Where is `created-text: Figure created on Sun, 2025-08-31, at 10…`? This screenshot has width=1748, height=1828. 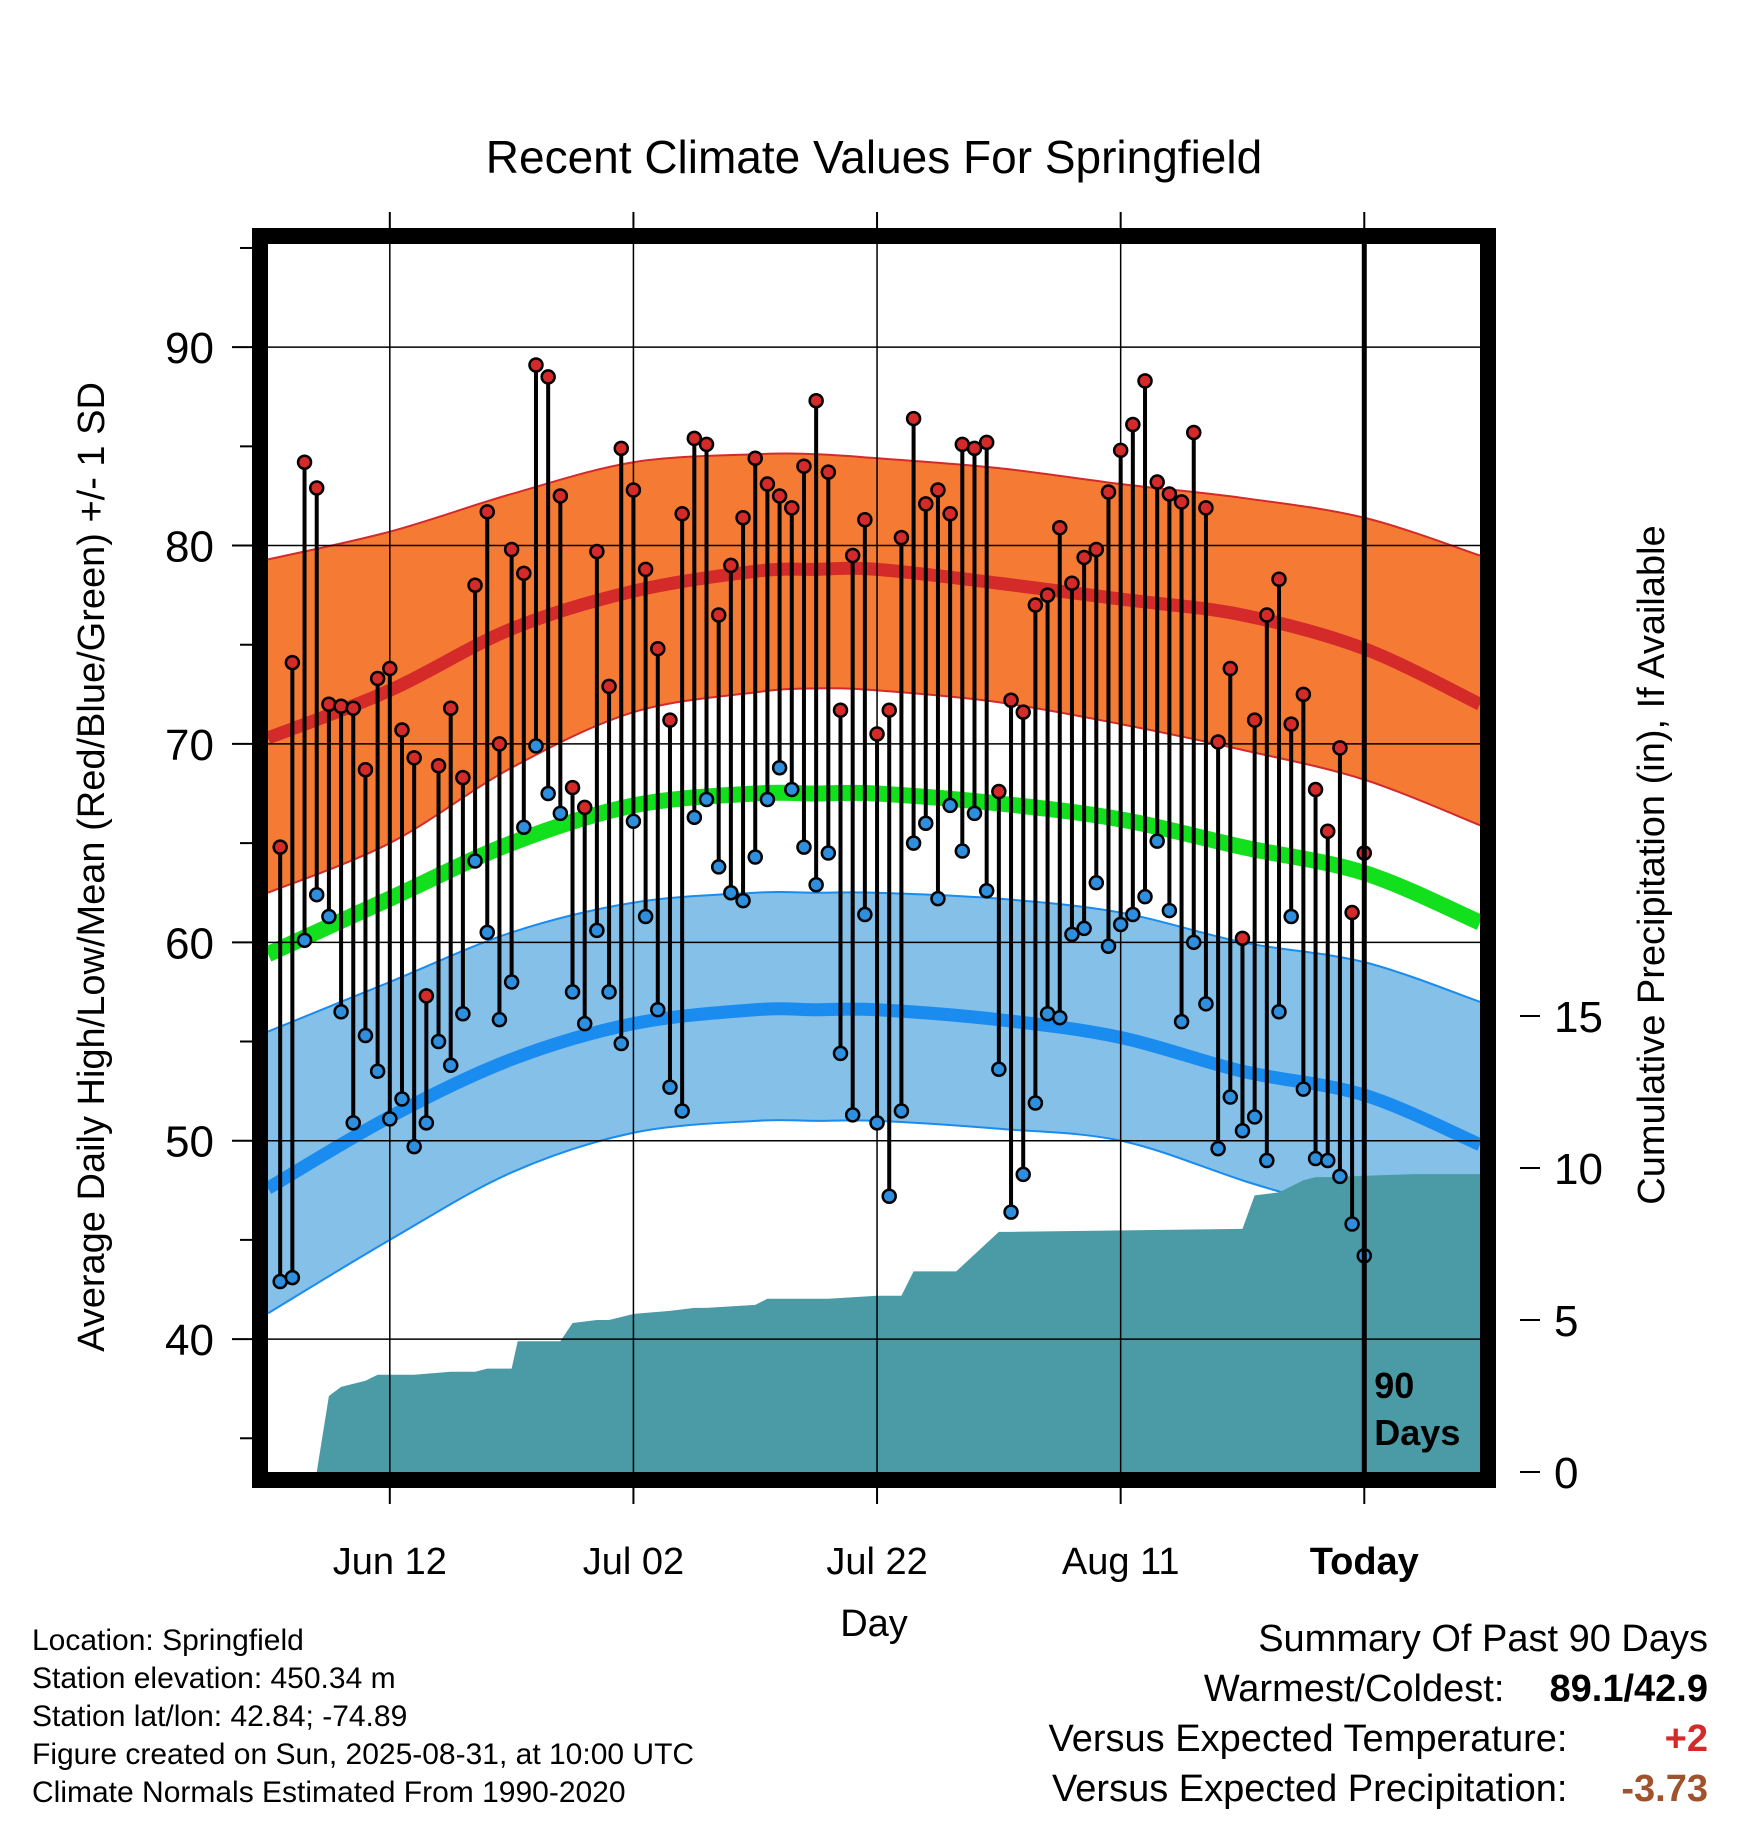 created-text: Figure created on Sun, 2025-08-31, at 10… is located at coordinates (363, 1754).